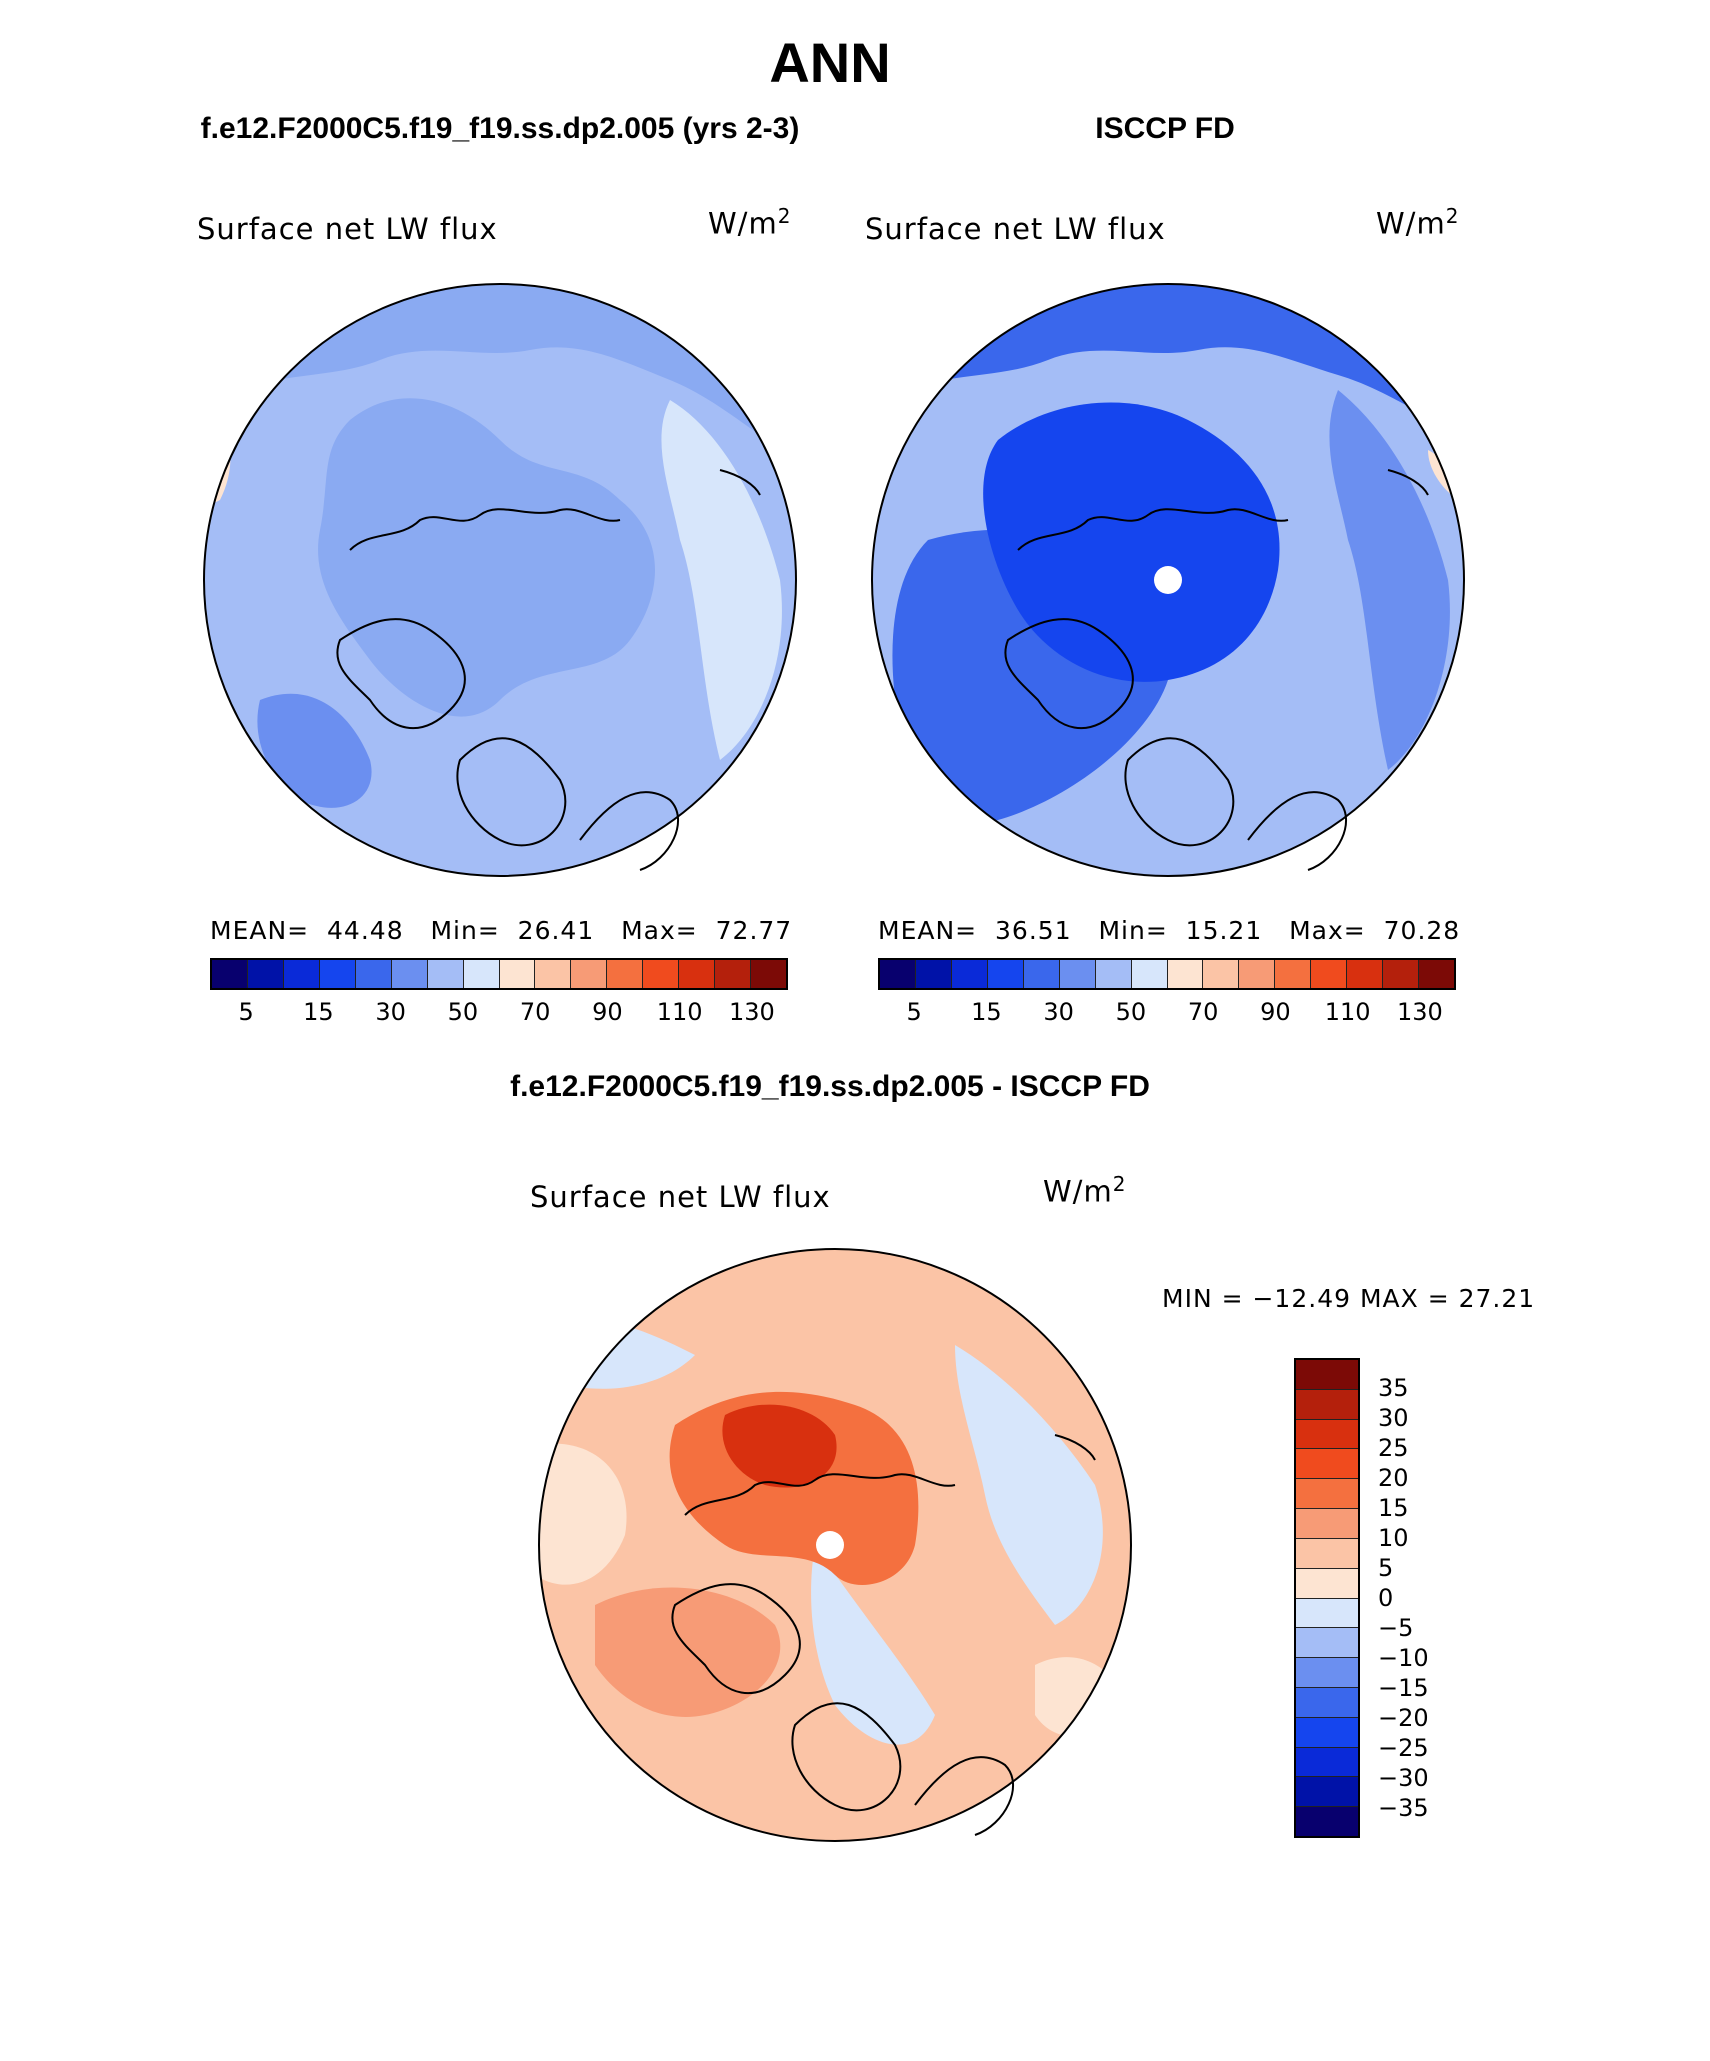  What do you see at coordinates (1393, 1388) in the screenshot?
I see `colorbar-tick-label: 35` at bounding box center [1393, 1388].